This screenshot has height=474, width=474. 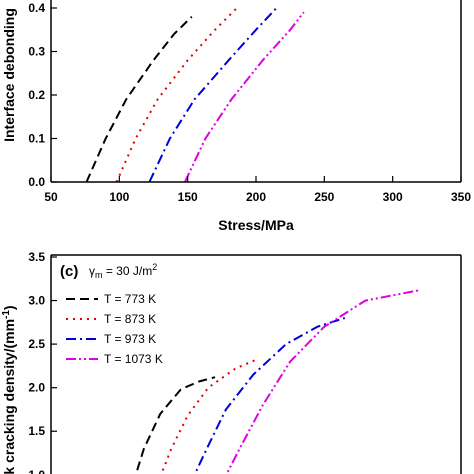 What do you see at coordinates (130, 339) in the screenshot?
I see `legend-label: T = 973 K` at bounding box center [130, 339].